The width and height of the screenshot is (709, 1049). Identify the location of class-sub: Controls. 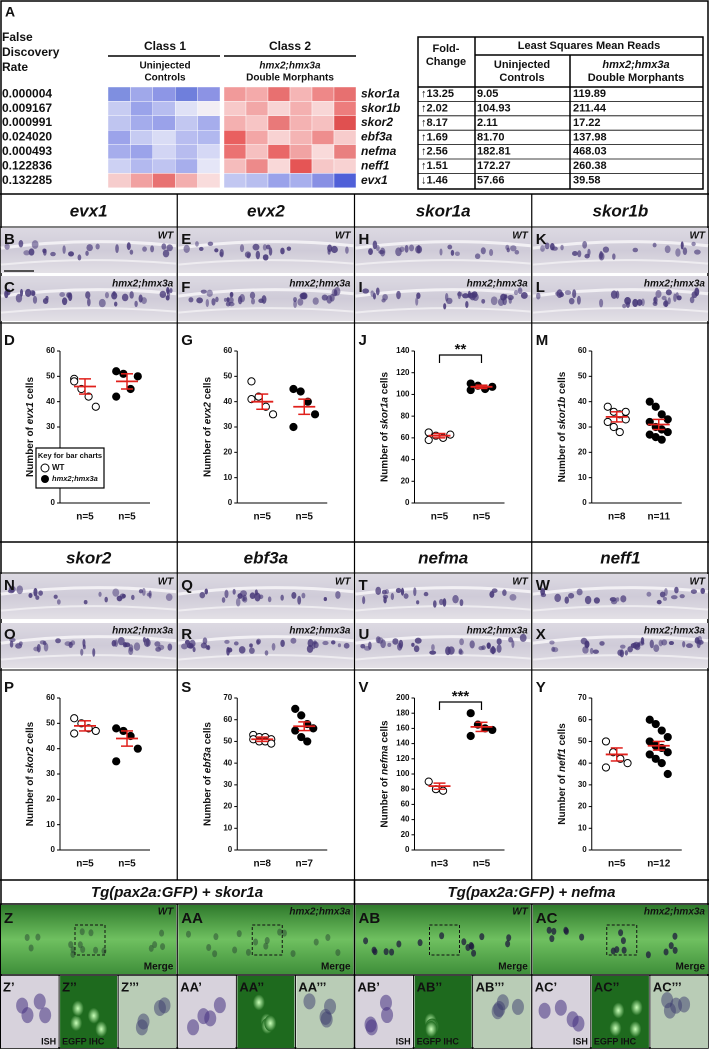
(165, 78).